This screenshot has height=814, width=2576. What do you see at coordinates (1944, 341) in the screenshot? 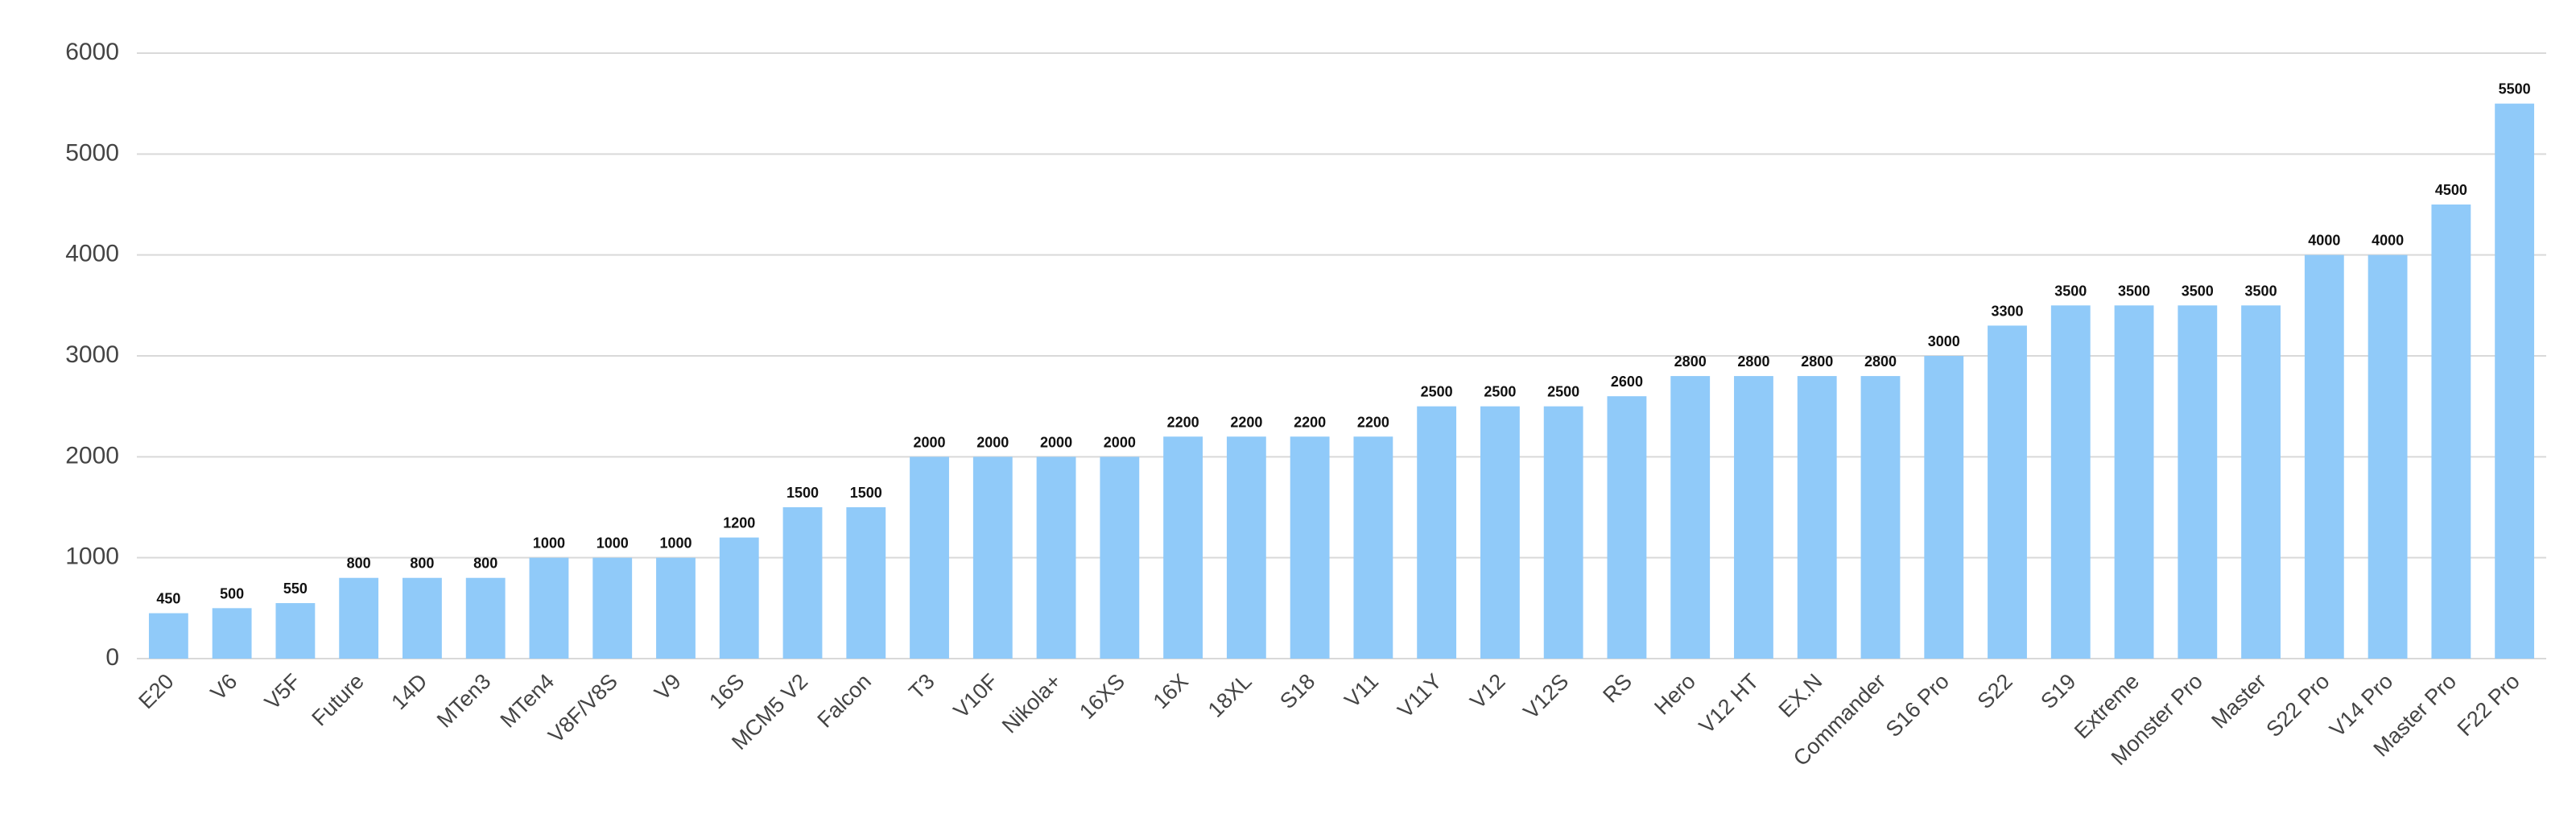
I see `value-label: 3000` at bounding box center [1944, 341].